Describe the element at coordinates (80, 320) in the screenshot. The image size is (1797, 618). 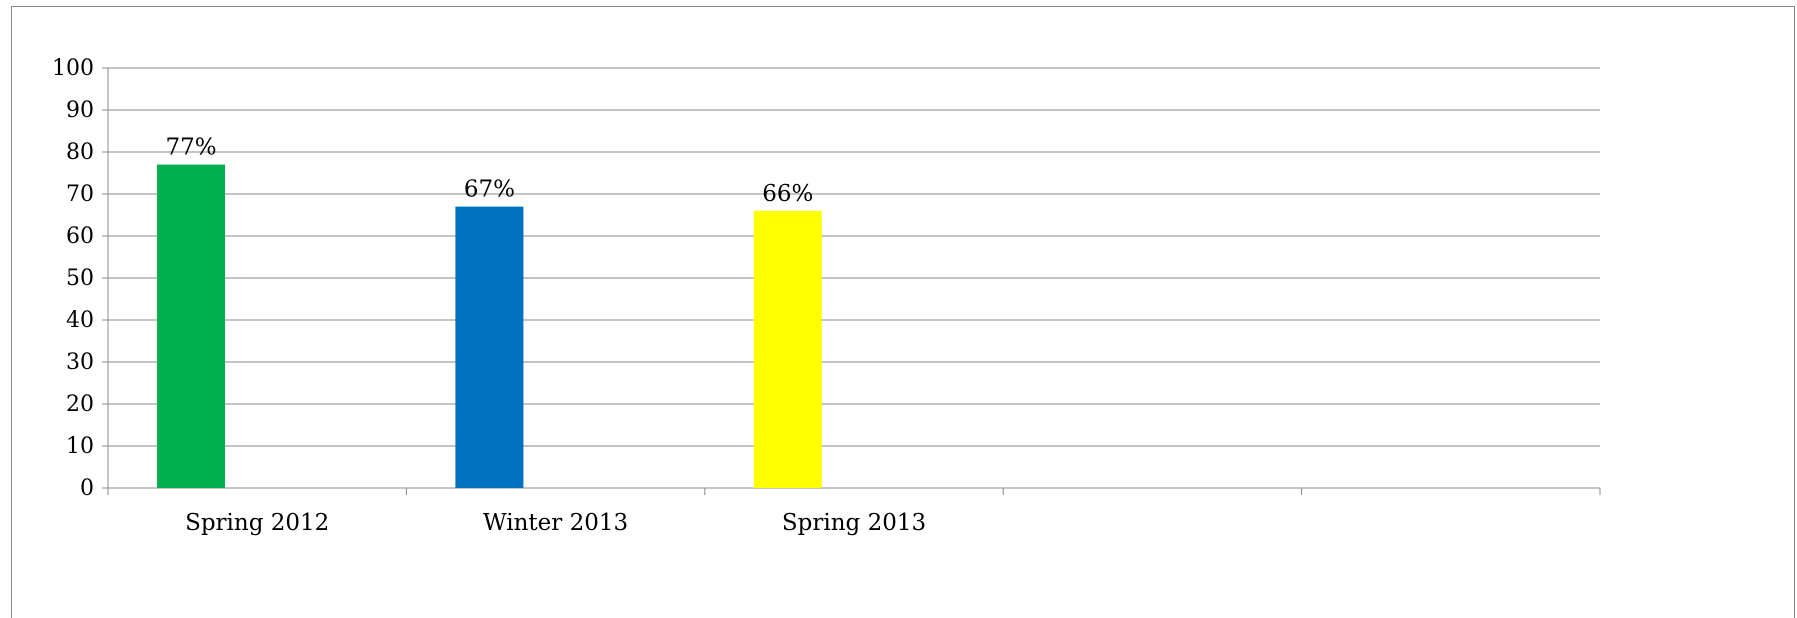
I see `y-tick-label: 40` at that location.